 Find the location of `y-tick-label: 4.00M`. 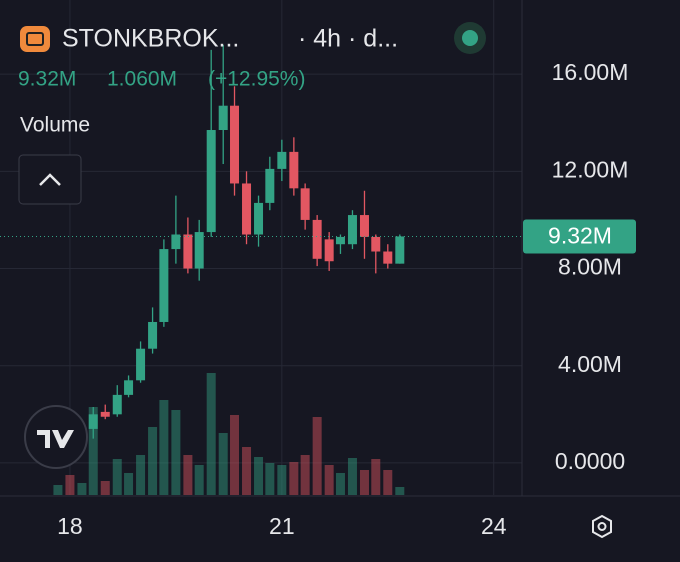

y-tick-label: 4.00M is located at coordinates (590, 364).